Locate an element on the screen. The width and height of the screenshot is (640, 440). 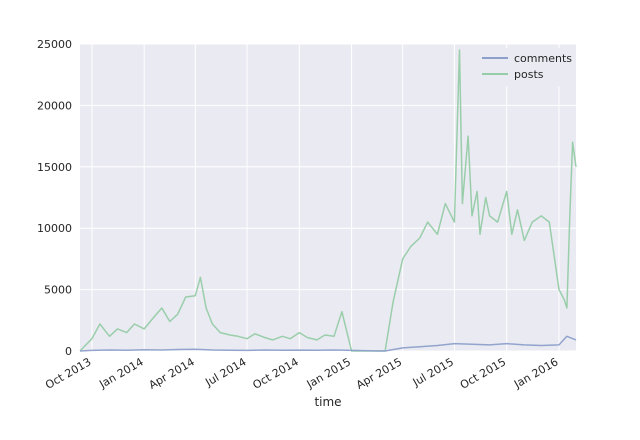
y-tick-label: 15000 is located at coordinates (54, 167).